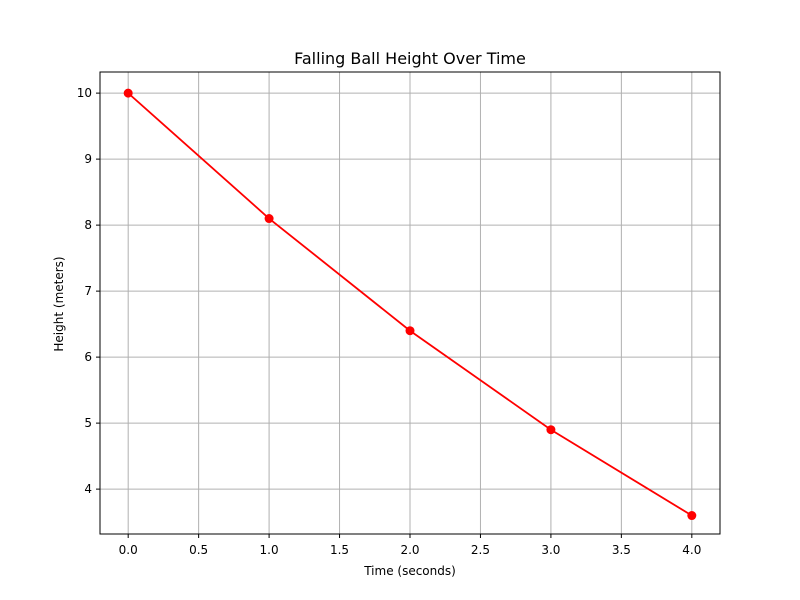  What do you see at coordinates (88, 489) in the screenshot?
I see `y-tick-label: 4` at bounding box center [88, 489].